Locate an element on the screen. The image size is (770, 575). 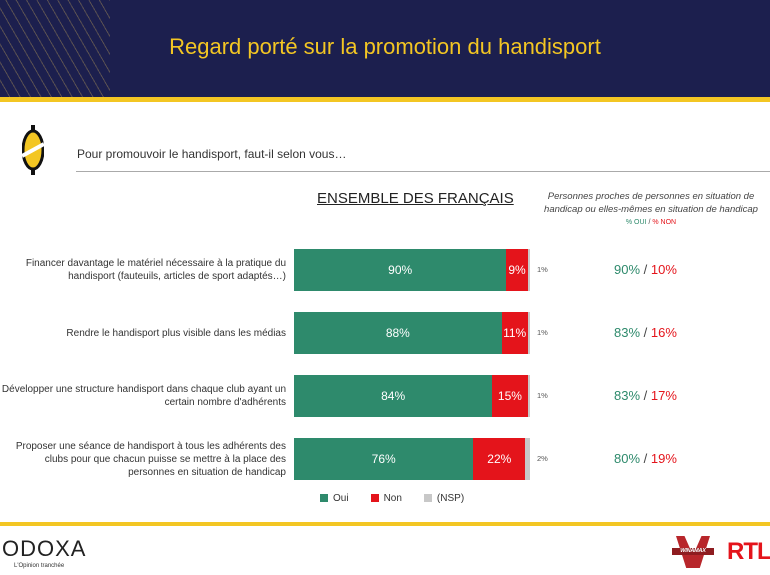
legend-item: (NSP) is located at coordinates (444, 498).